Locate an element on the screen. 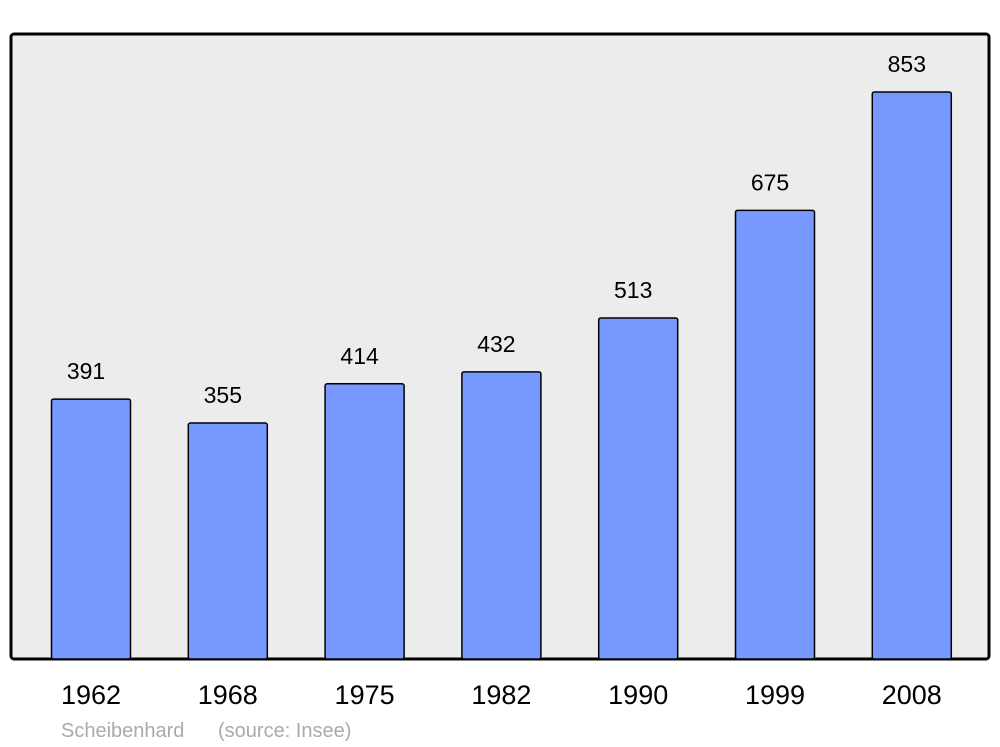 Image resolution: width=1000 pixels, height=747 pixels. x-tick-label: 1968 is located at coordinates (228, 695).